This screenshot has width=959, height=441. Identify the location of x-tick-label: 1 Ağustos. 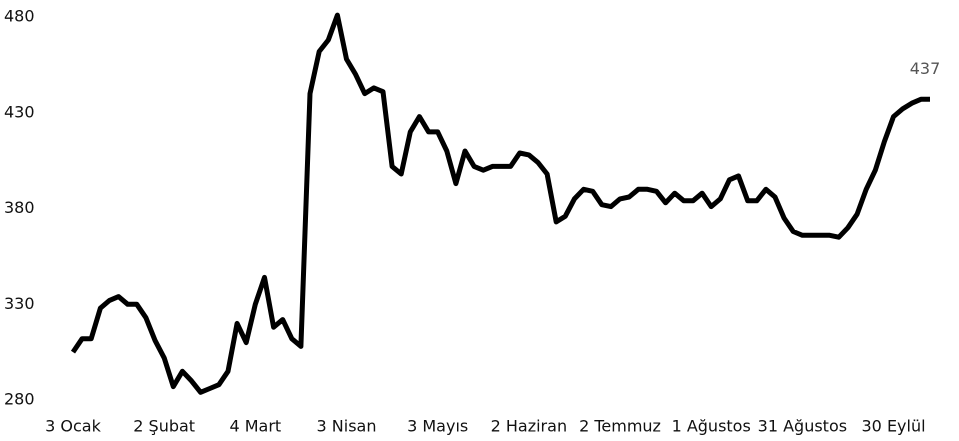
(711, 426).